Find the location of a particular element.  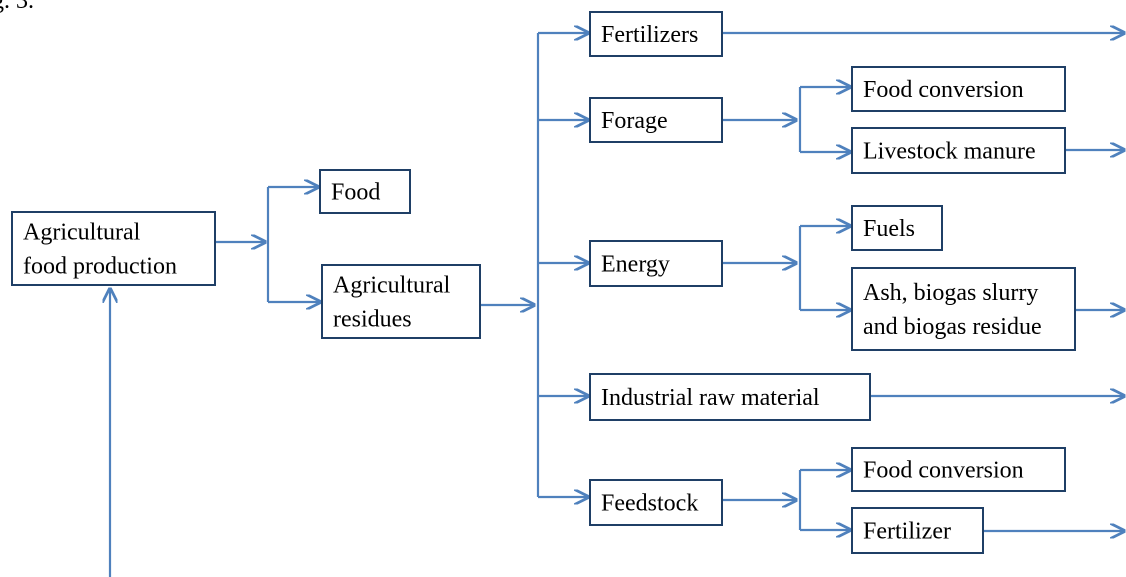

node-label: Feedstock is located at coordinates (649, 504).